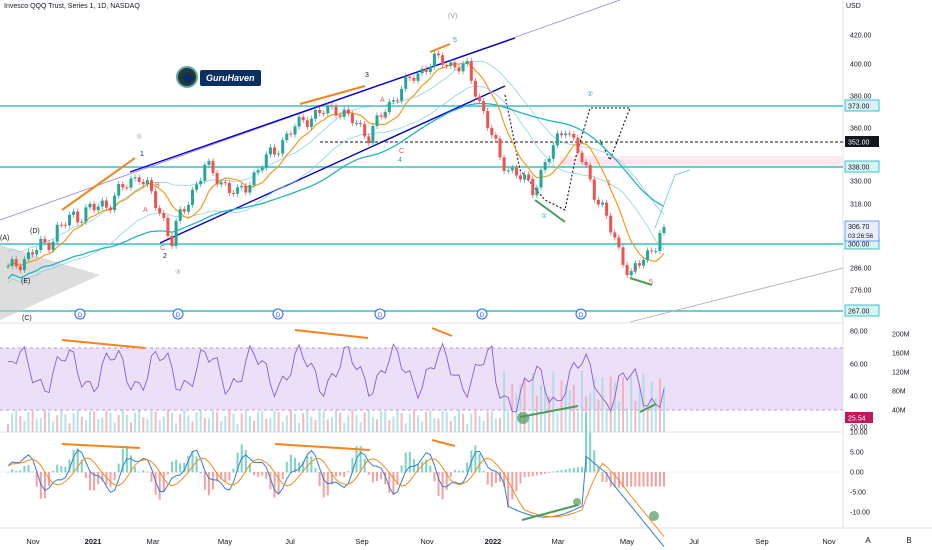  Describe the element at coordinates (909, 540) in the screenshot. I see `log-scale-button: B` at that location.